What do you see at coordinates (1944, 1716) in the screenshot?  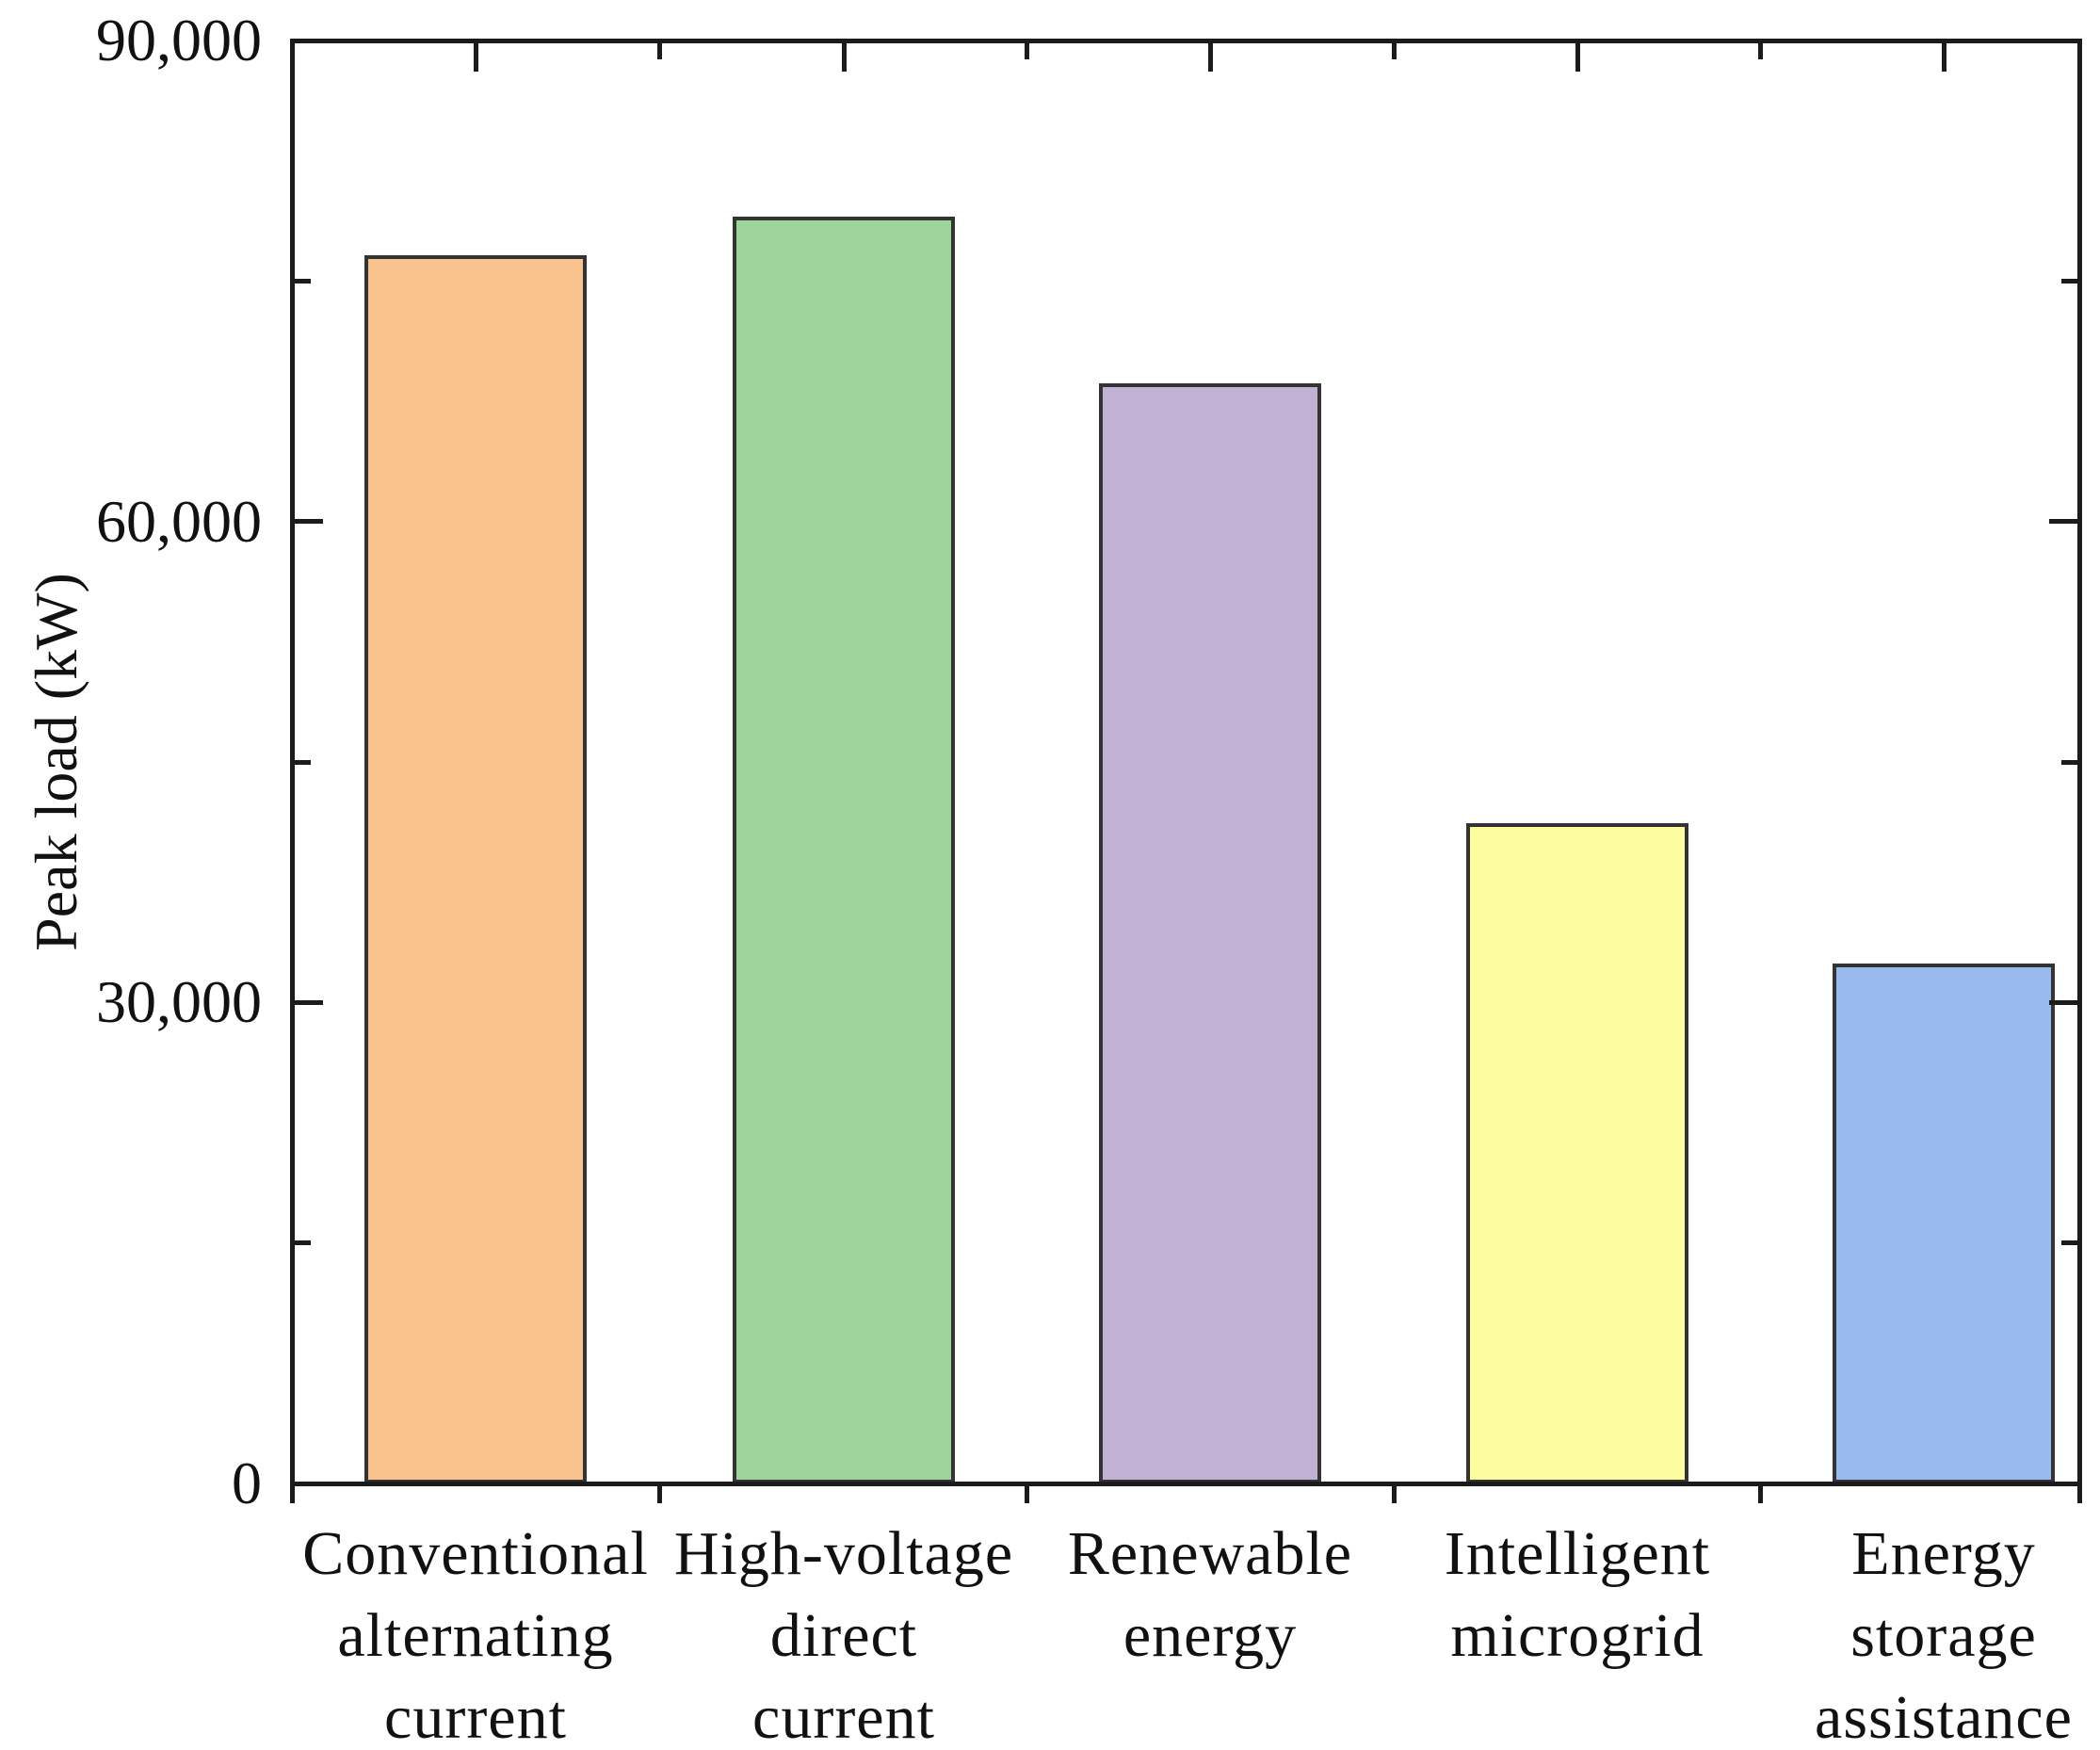 I see `x-category-label-line: assistance` at bounding box center [1944, 1716].